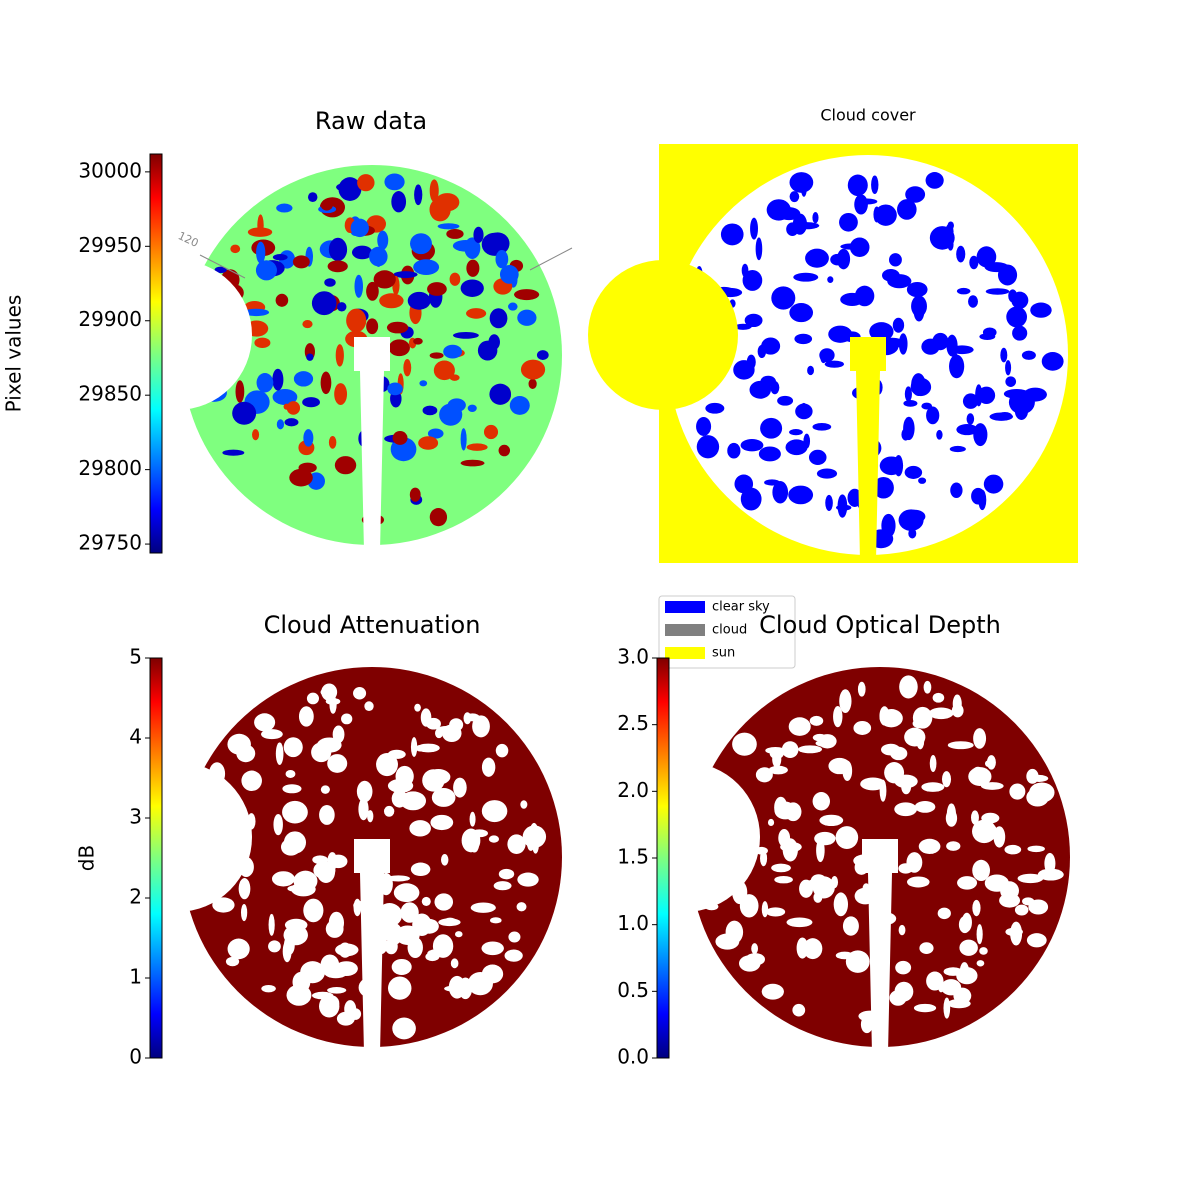 This screenshot has height=1204, width=1200. Describe the element at coordinates (663, 858) in the screenshot. I see `colorbar` at that location.